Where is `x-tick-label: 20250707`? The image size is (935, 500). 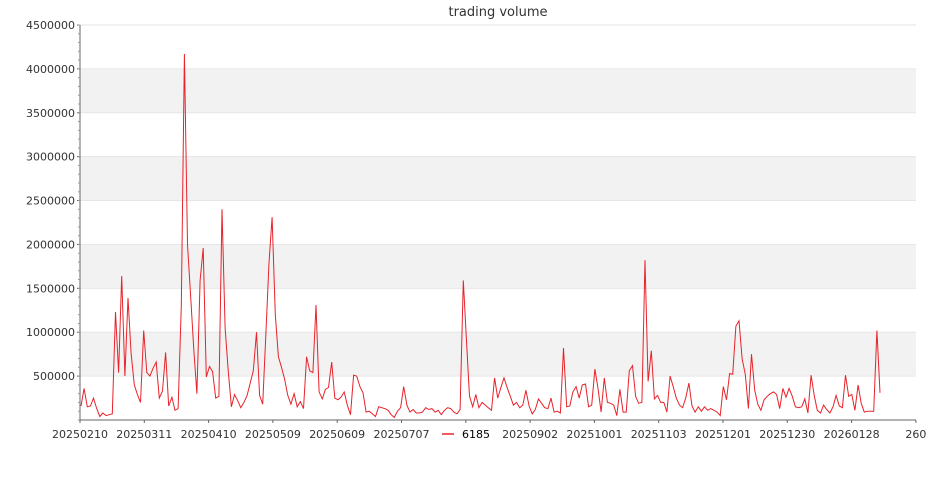
x-tick-label: 20250707 is located at coordinates (402, 434).